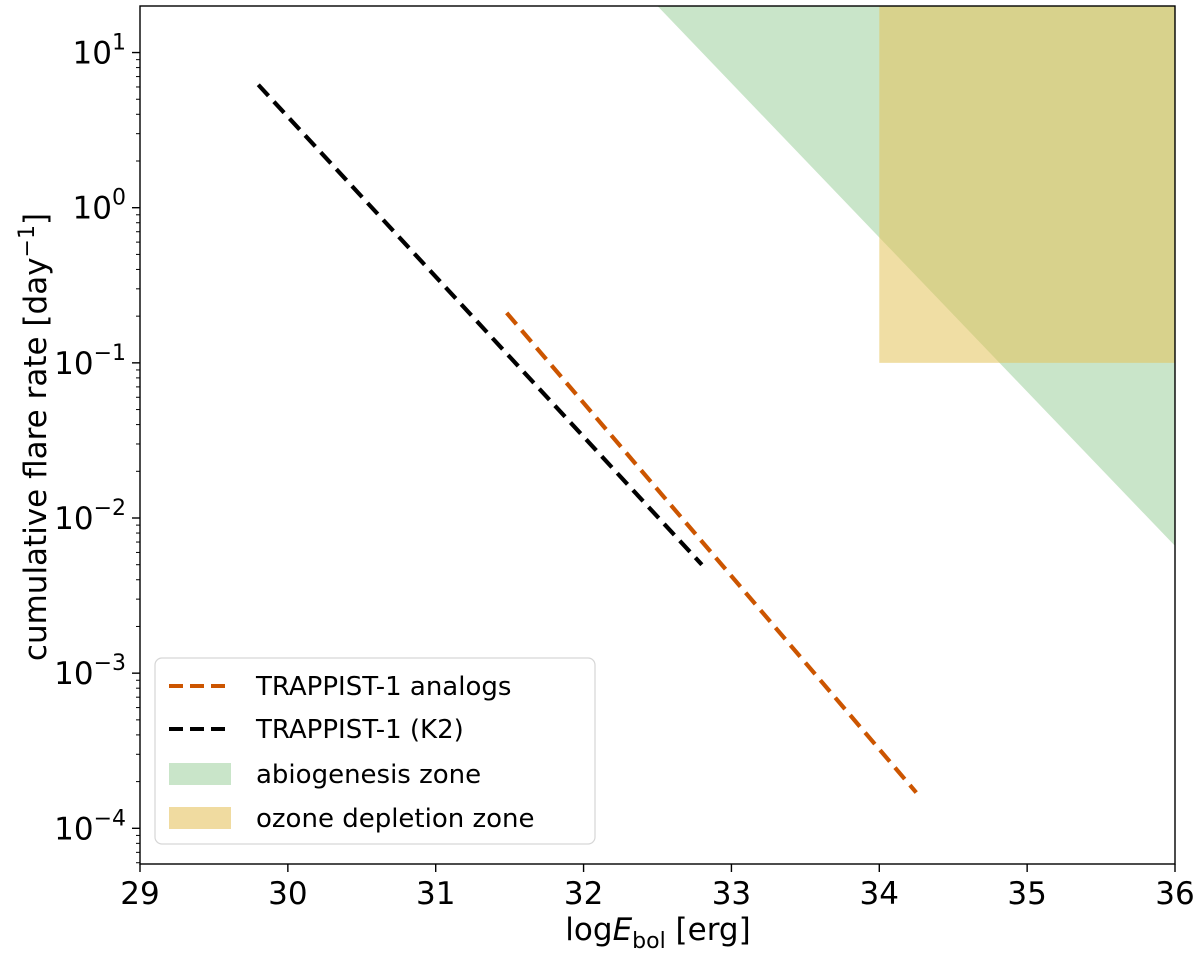  I want to click on x-tick-label: 30, so click(287, 894).